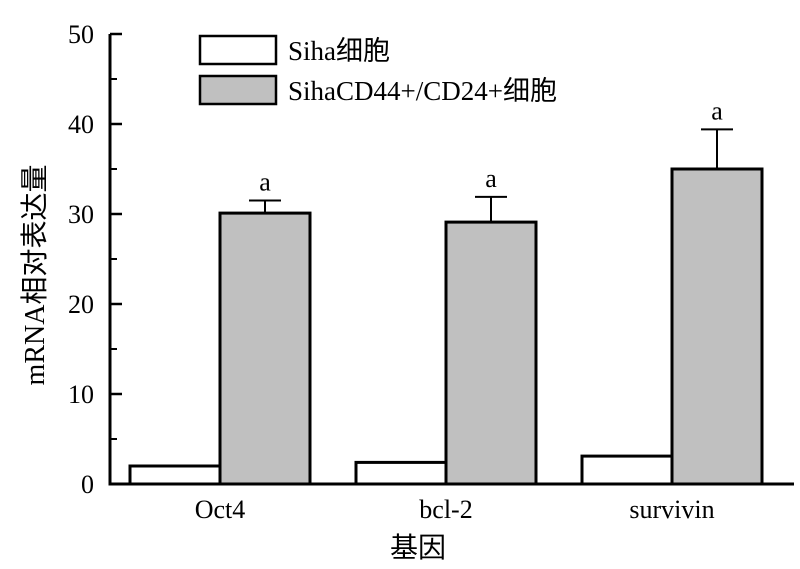 This screenshot has width=800, height=569. I want to click on y-tick-label: 30, so click(81, 214).